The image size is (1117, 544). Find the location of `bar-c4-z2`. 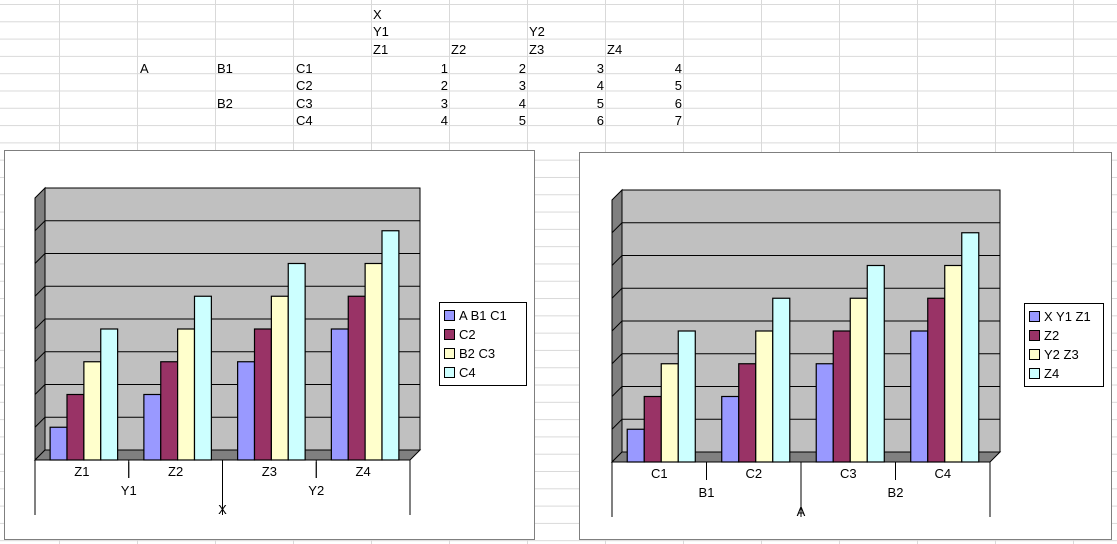

bar-c4-z2 is located at coordinates (202, 378).